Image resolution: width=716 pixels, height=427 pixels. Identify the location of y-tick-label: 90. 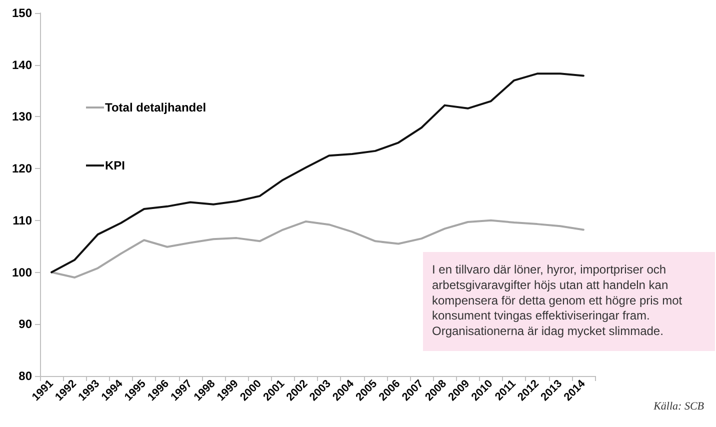
(25, 324).